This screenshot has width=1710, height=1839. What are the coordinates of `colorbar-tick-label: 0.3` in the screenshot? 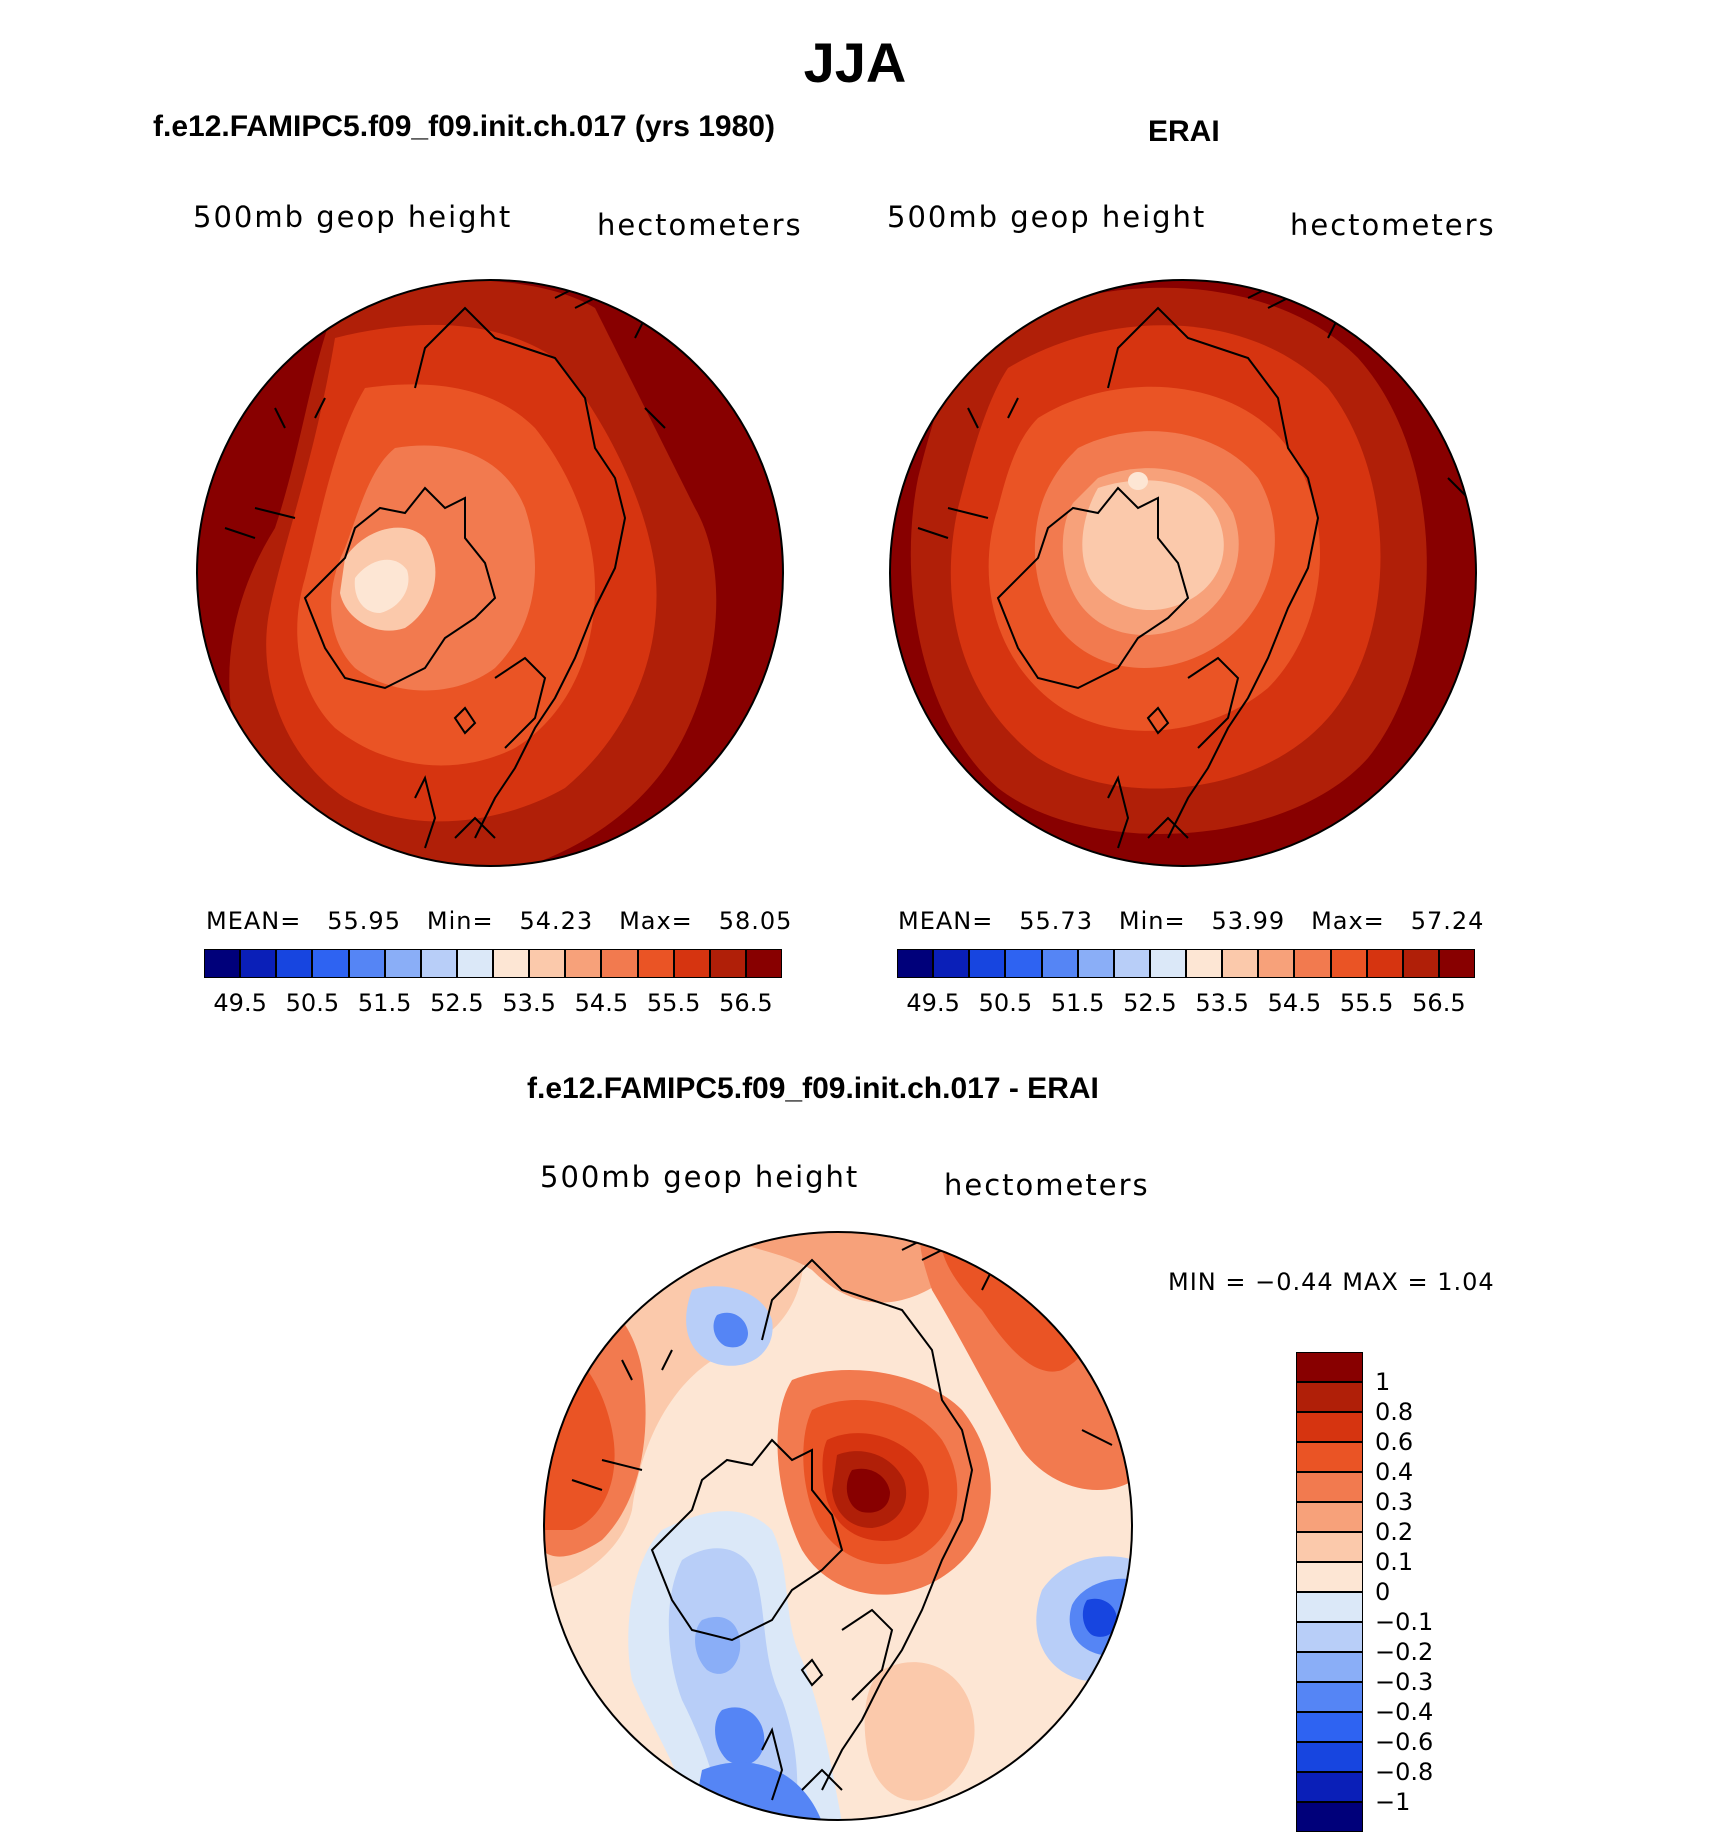 It's located at (1394, 1502).